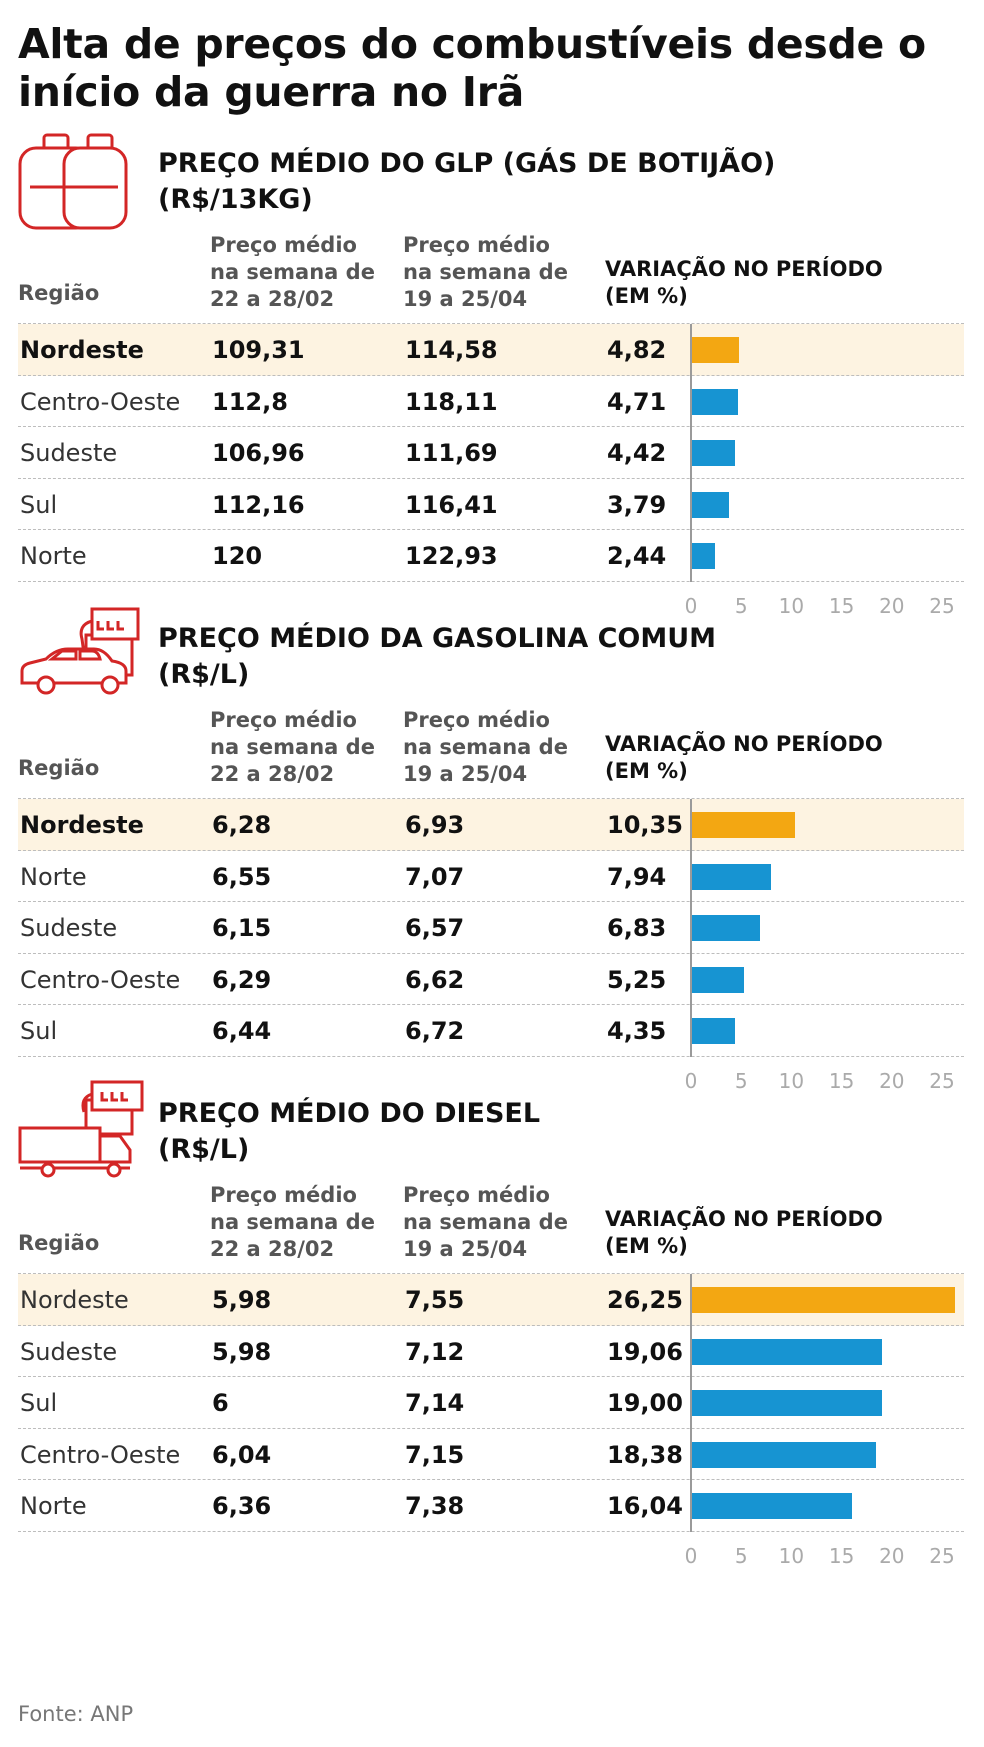 The height and width of the screenshot is (1747, 984). What do you see at coordinates (491, 979) in the screenshot?
I see `table-row: Centro-Oeste 6,29 6,62 5,25` at bounding box center [491, 979].